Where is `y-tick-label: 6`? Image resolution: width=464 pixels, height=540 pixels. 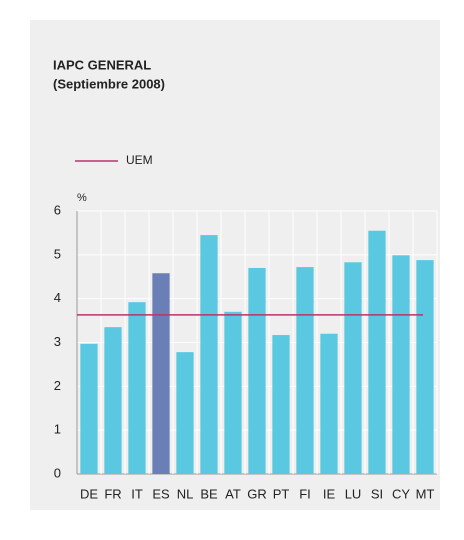
y-tick-label: 6 is located at coordinates (57, 209).